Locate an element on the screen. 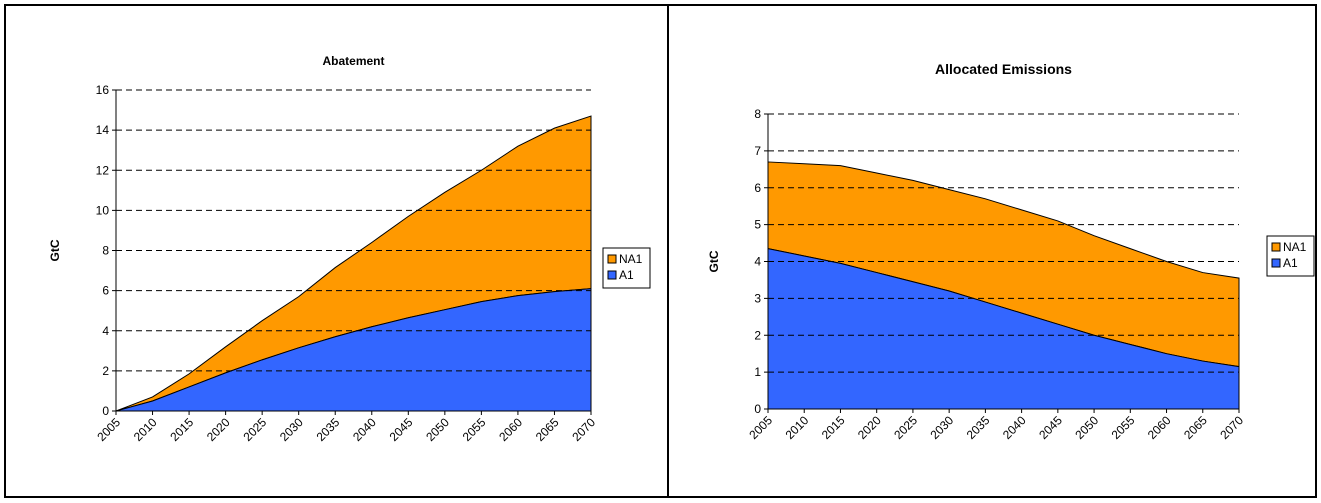 The width and height of the screenshot is (1321, 503). y-tick-label: 5 is located at coordinates (757, 225).